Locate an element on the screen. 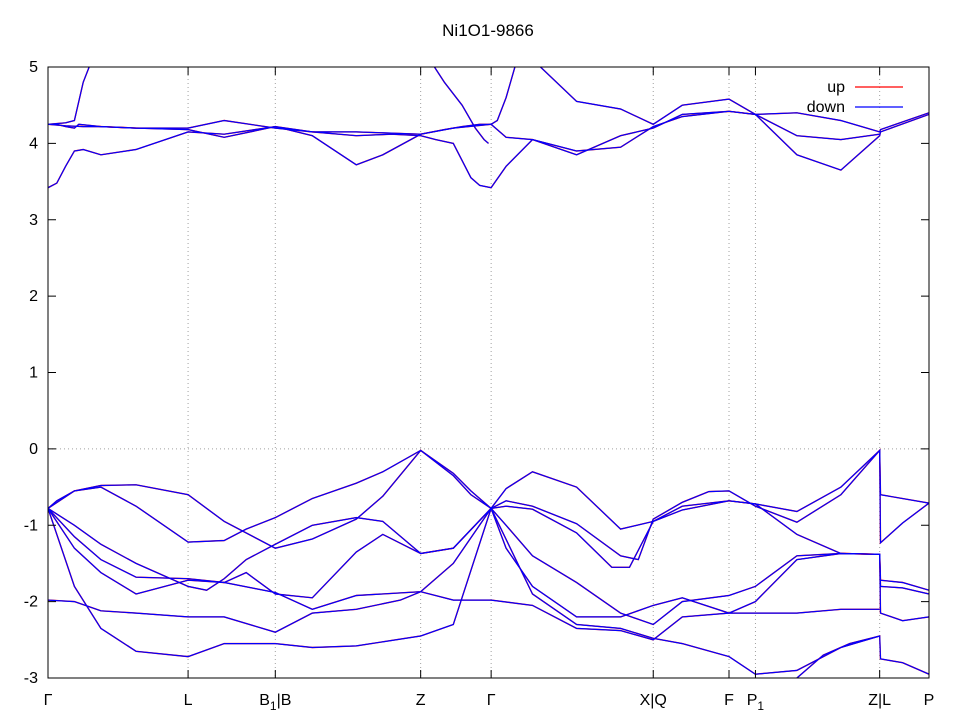 This screenshot has width=960, height=720. y-tick-label: 5 is located at coordinates (33, 67).